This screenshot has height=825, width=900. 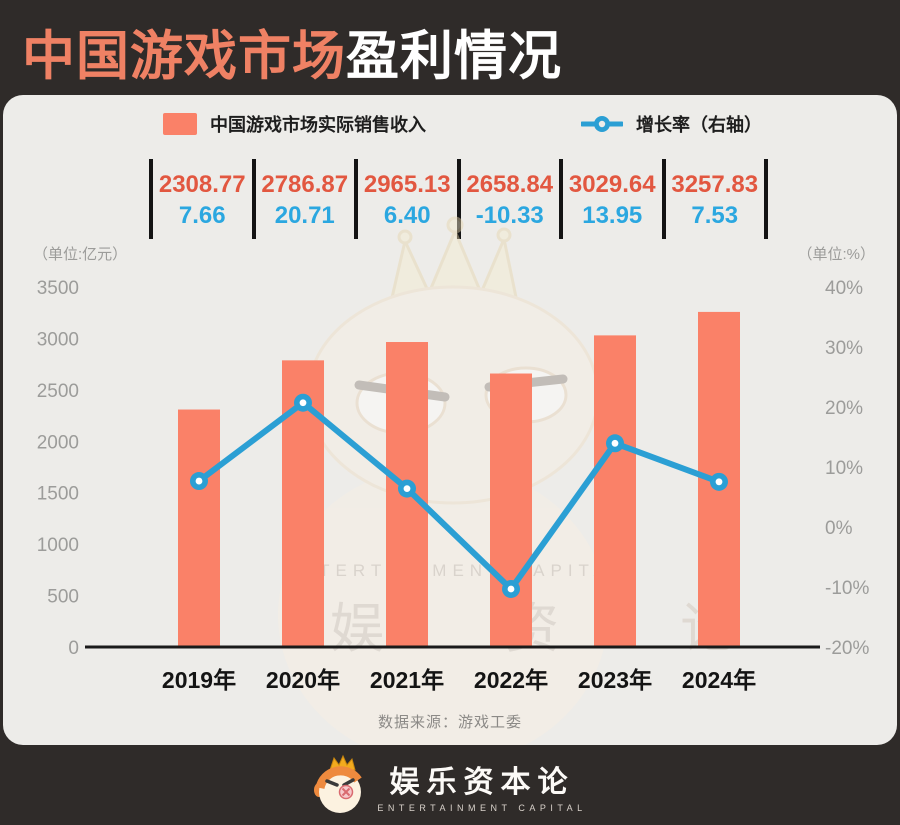 I want to click on left-axis-tick: 3000, so click(x=58, y=339).